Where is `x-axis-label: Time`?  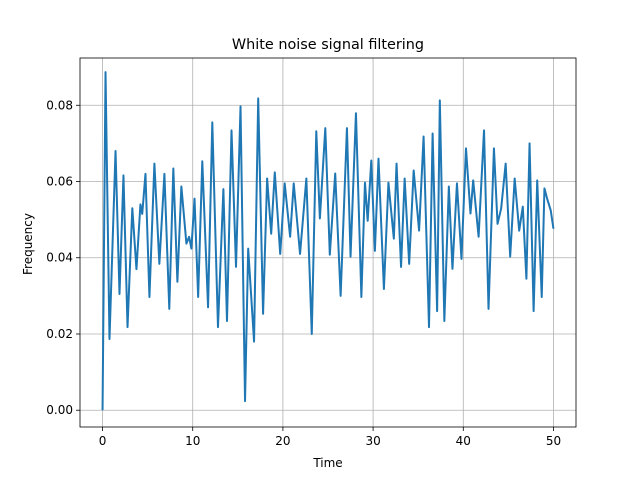 x-axis-label: Time is located at coordinates (327, 463).